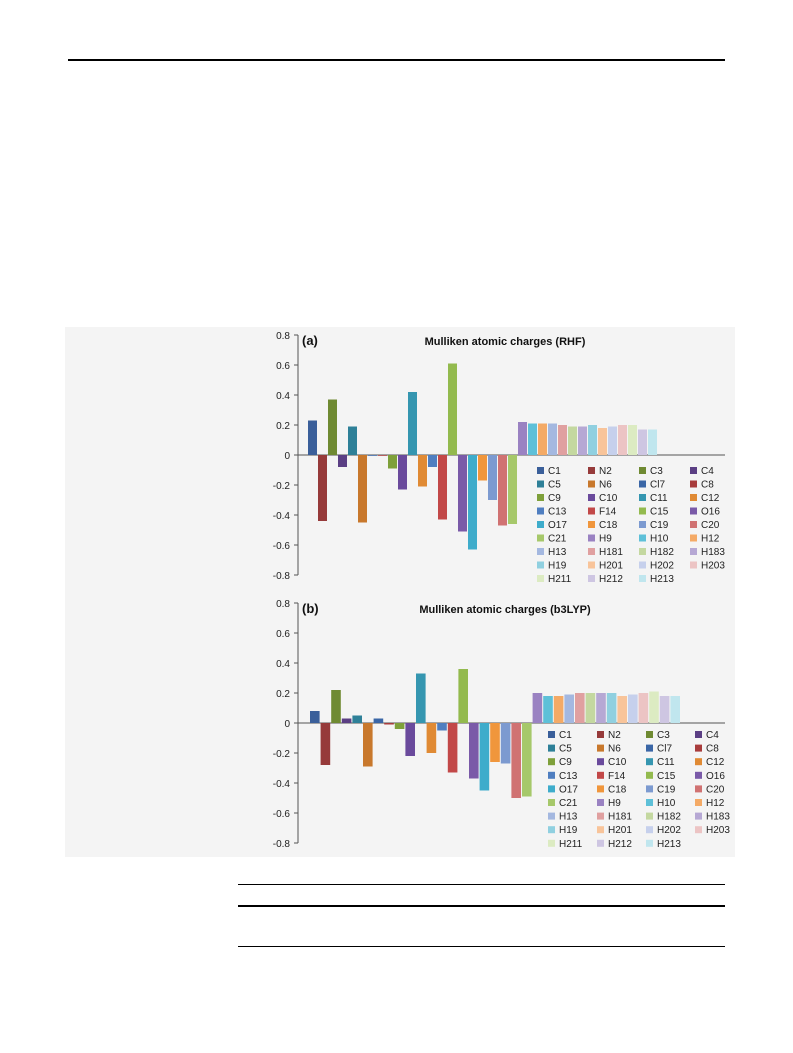  Describe the element at coordinates (568, 817) in the screenshot. I see `legend-label: H13` at that location.